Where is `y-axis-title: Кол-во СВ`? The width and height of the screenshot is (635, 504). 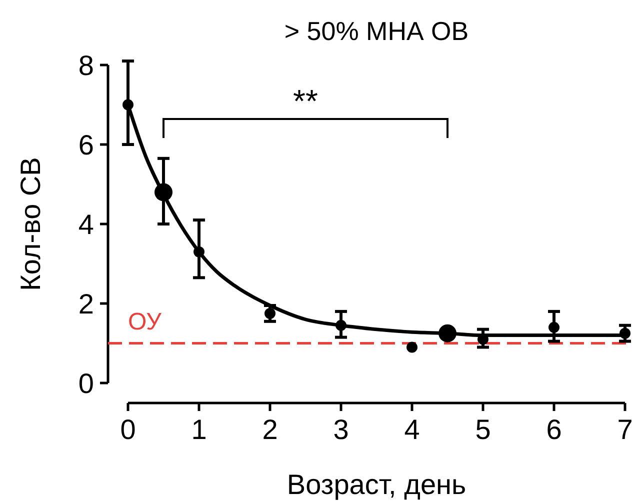
y-axis-title: Кол-во СВ is located at coordinates (30, 224).